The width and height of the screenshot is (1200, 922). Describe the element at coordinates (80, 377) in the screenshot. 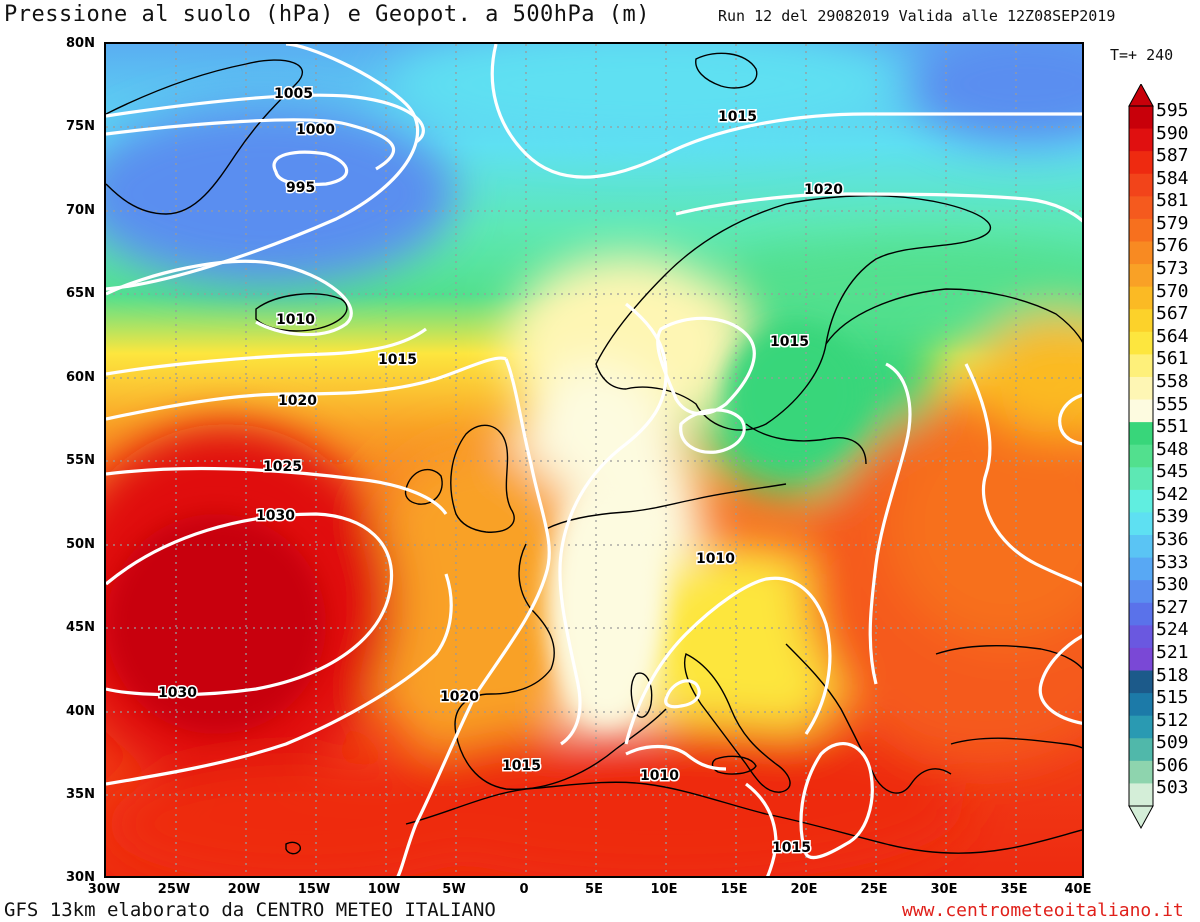

I see `lat-label-60n: 60N` at that location.